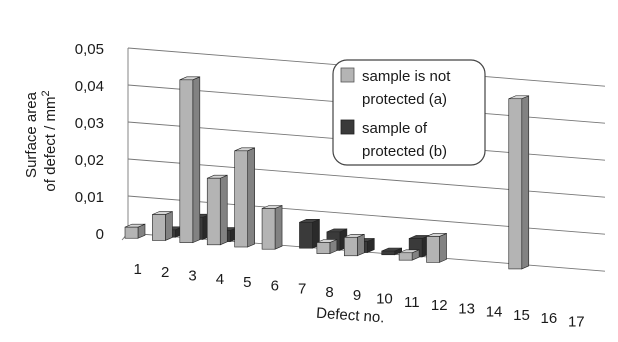  Describe the element at coordinates (131, 232) in the screenshot. I see `bar-a-1-front` at that location.